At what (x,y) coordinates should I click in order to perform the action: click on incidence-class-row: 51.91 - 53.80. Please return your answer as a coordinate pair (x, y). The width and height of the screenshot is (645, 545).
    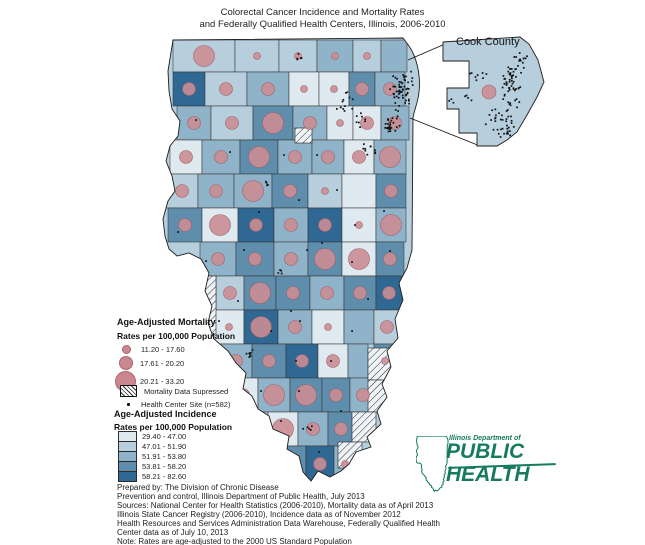
    Looking at the image, I should click on (183, 456).